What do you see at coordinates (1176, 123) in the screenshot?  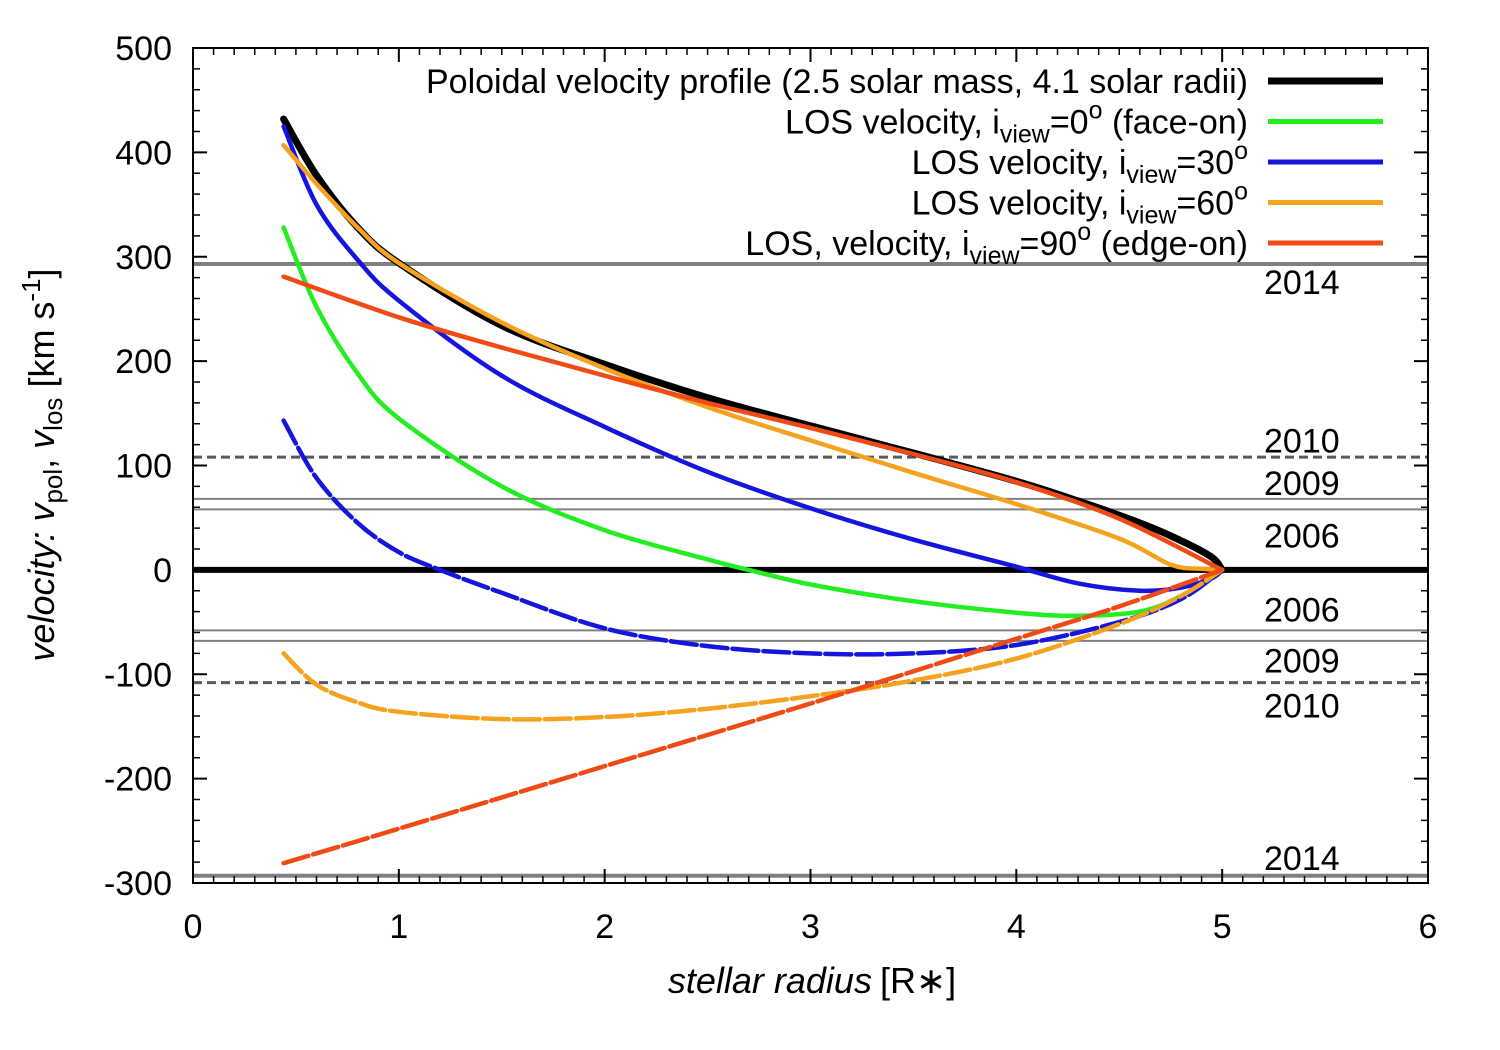 I see `legend-text-part: (face-on)` at bounding box center [1176, 123].